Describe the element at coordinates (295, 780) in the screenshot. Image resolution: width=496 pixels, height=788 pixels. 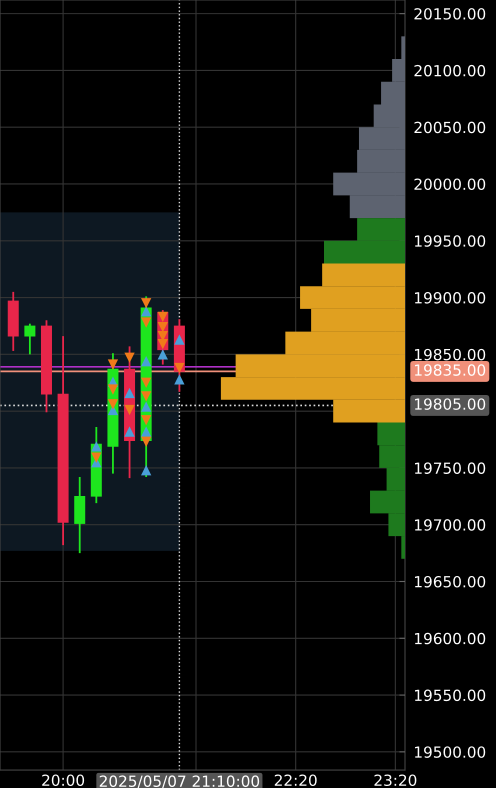
I see `x-tick-label: 22:20` at that location.